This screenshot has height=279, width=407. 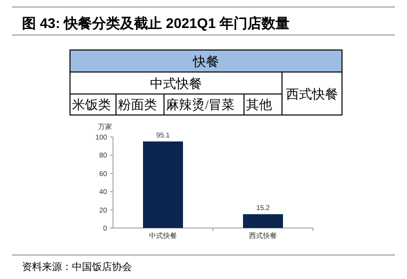 What do you see at coordinates (156, 23) in the screenshot?
I see `chart-title: 图 43: 快餐分类及截止 2021Q1 年门店数量` at bounding box center [156, 23].